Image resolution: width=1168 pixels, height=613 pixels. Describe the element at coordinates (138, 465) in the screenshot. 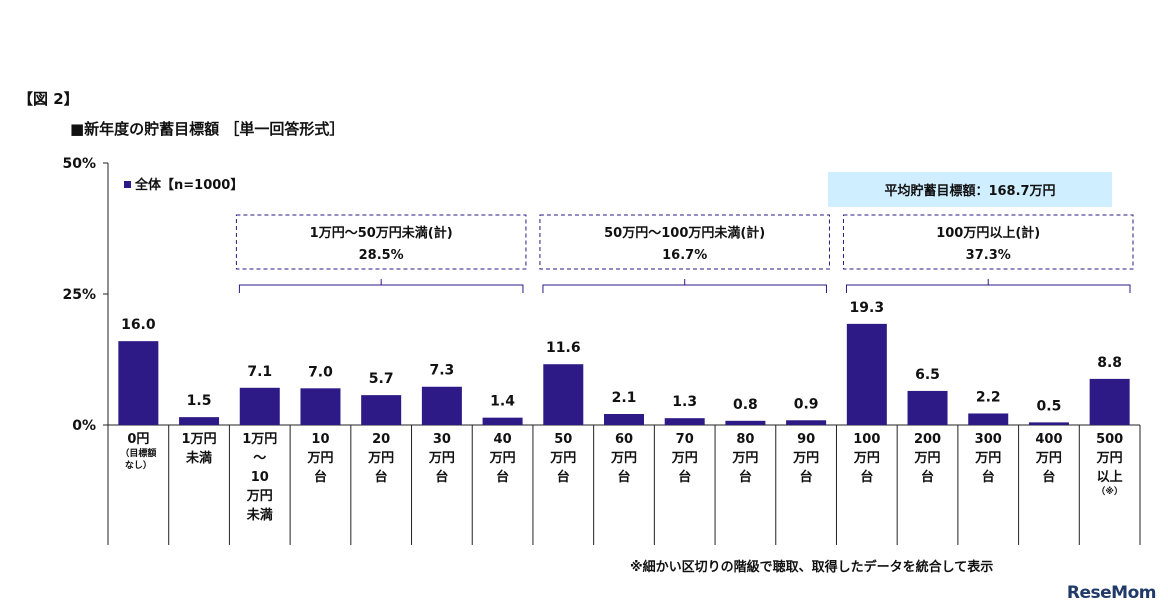

I see `x-tick-note: なし）` at that location.